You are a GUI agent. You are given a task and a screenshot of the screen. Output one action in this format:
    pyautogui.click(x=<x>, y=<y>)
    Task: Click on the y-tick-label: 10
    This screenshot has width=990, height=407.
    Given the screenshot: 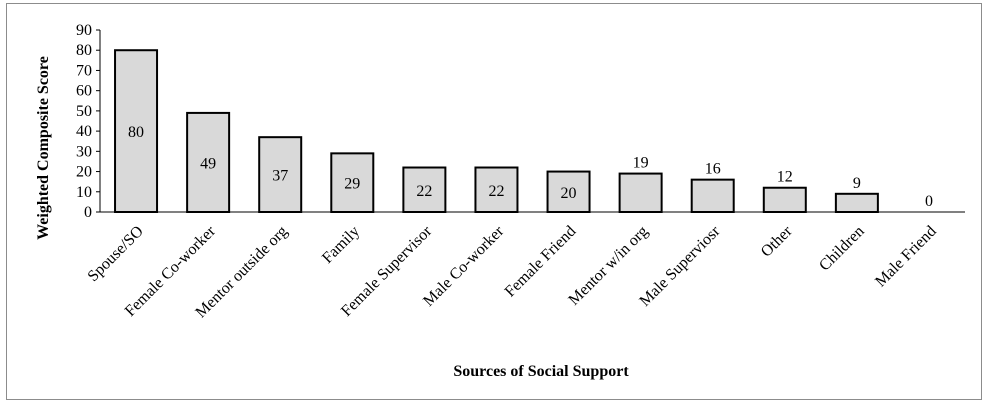 What is the action you would take?
    pyautogui.click(x=84, y=192)
    